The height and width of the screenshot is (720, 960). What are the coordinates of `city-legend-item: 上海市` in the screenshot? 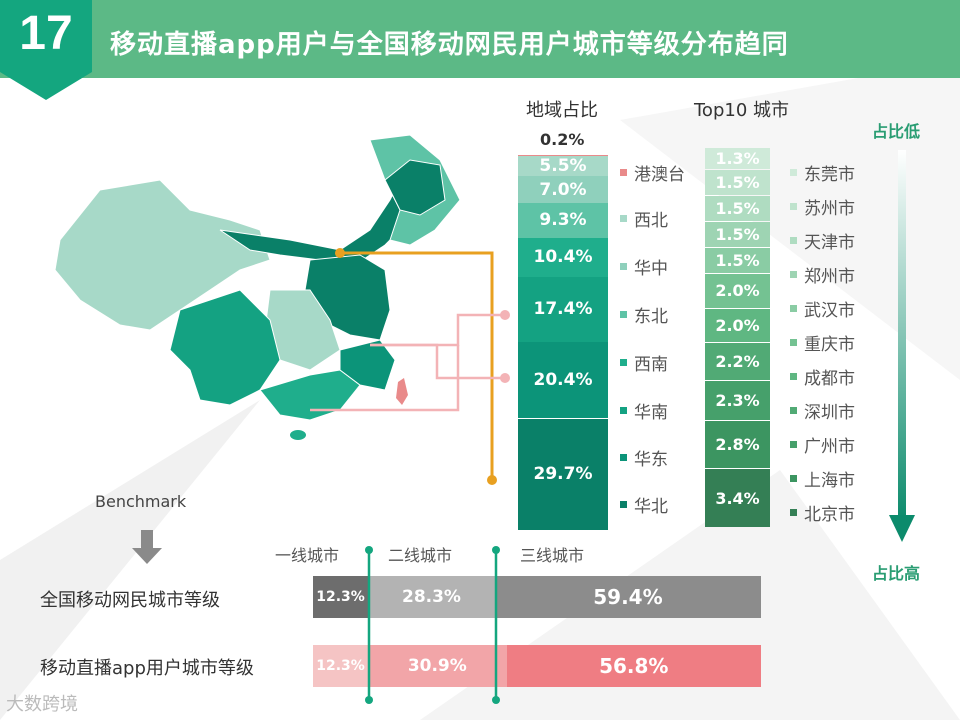 It's located at (822, 478).